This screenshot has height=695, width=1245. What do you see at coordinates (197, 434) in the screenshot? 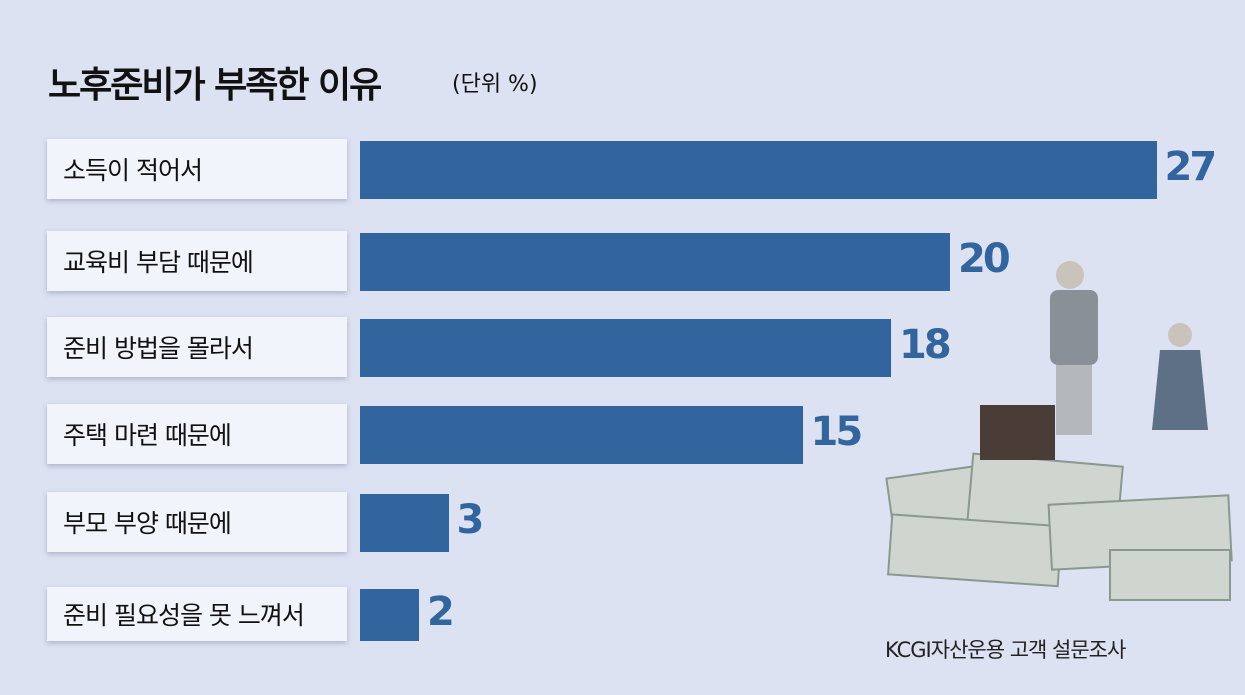
I see `category-label: 주택 마련 때문에` at bounding box center [197, 434].